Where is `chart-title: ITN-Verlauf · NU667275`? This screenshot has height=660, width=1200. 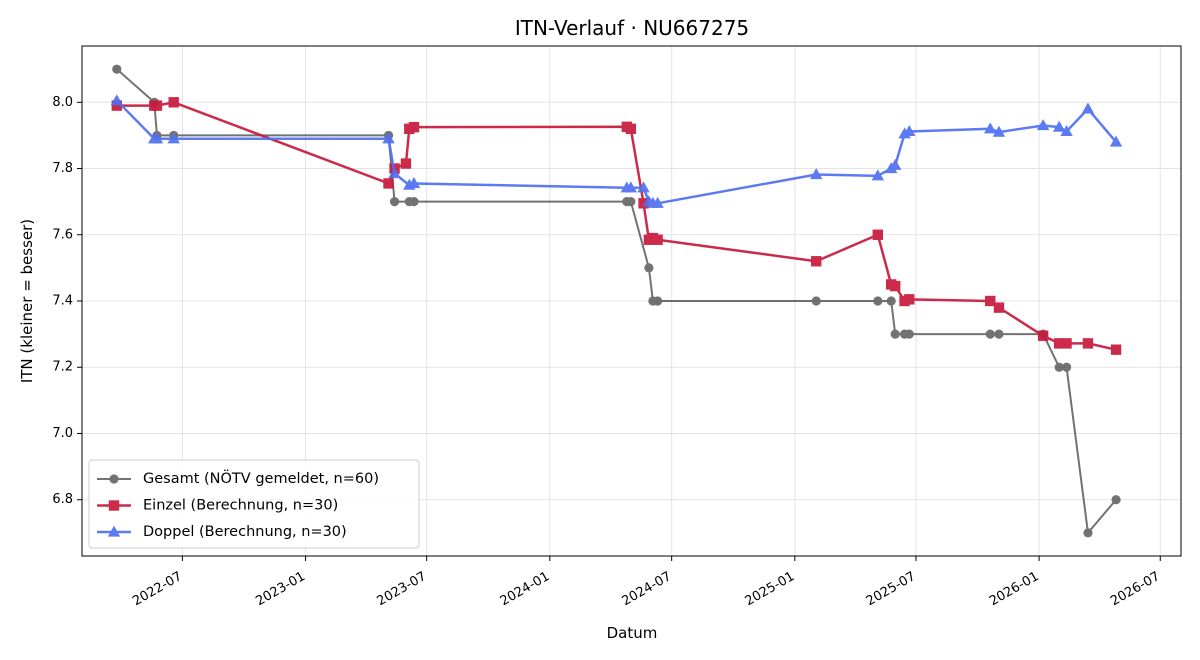 chart-title: ITN-Verlauf · NU667275 is located at coordinates (632, 28).